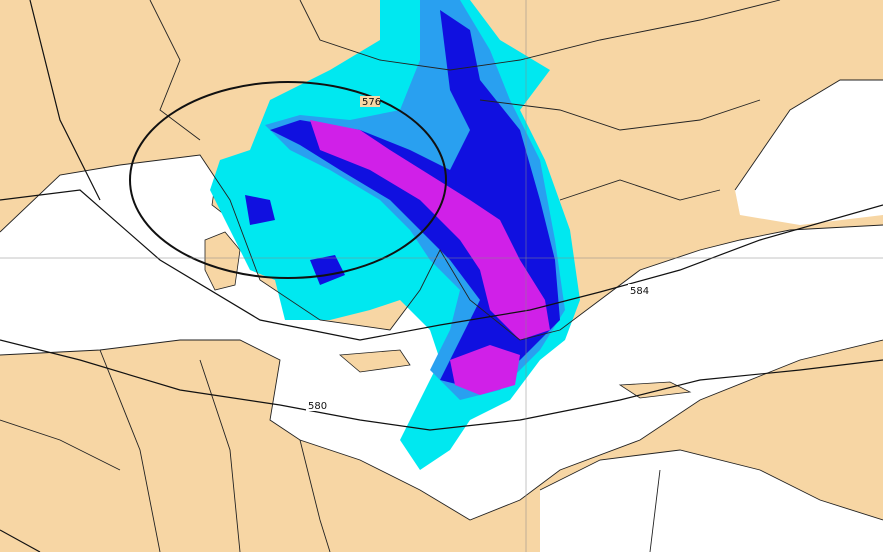  What do you see at coordinates (288, 180) in the screenshot?
I see `low-pressure-contour` at bounding box center [288, 180].